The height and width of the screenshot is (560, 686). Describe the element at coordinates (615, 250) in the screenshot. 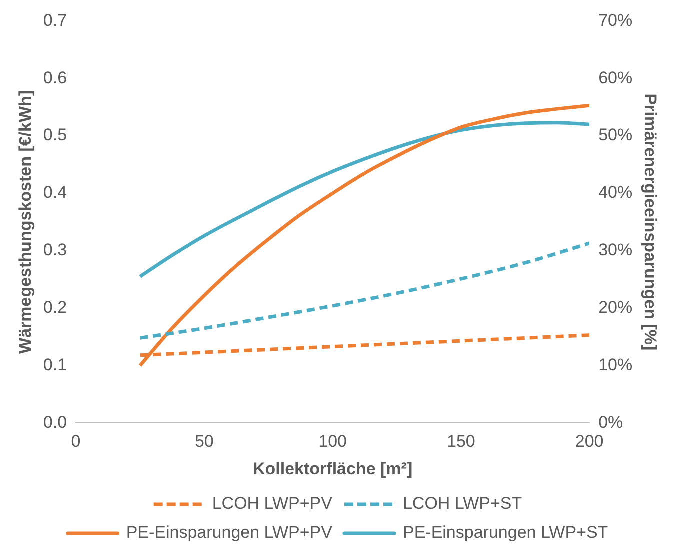

I see `y2-tick-label: 30%` at that location.